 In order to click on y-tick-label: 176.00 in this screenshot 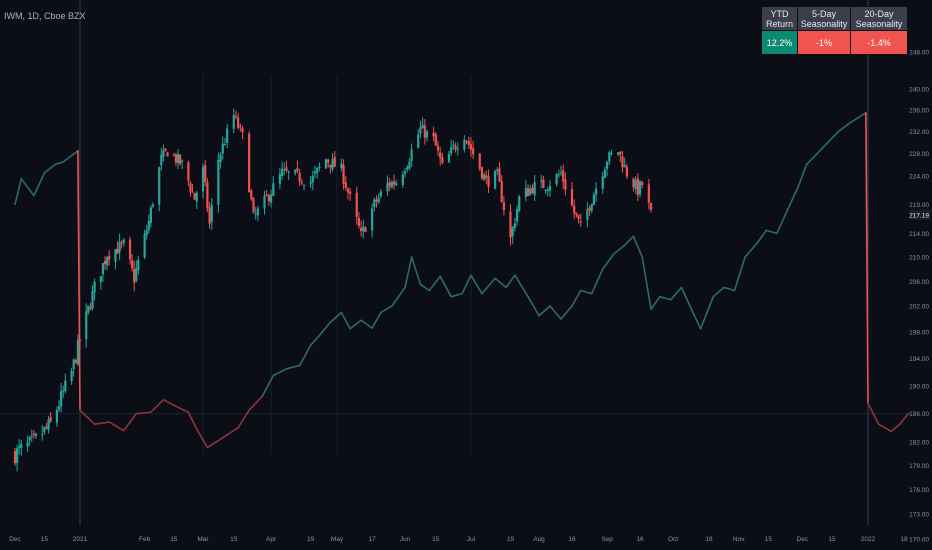, I will do `click(919, 490)`.